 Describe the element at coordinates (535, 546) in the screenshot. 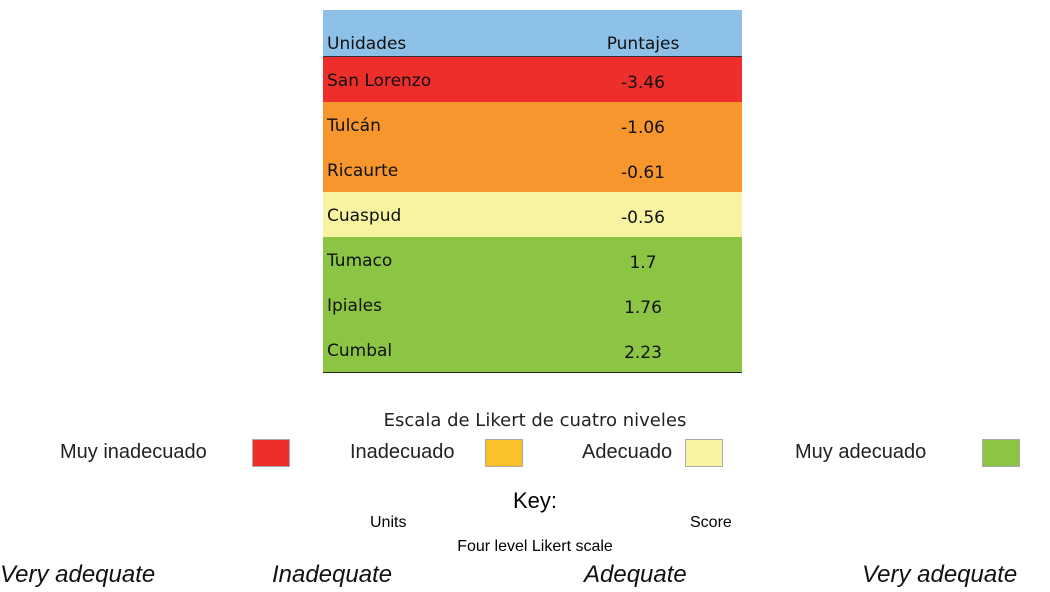

I see `key-scale: Four level Likert scale` at that location.